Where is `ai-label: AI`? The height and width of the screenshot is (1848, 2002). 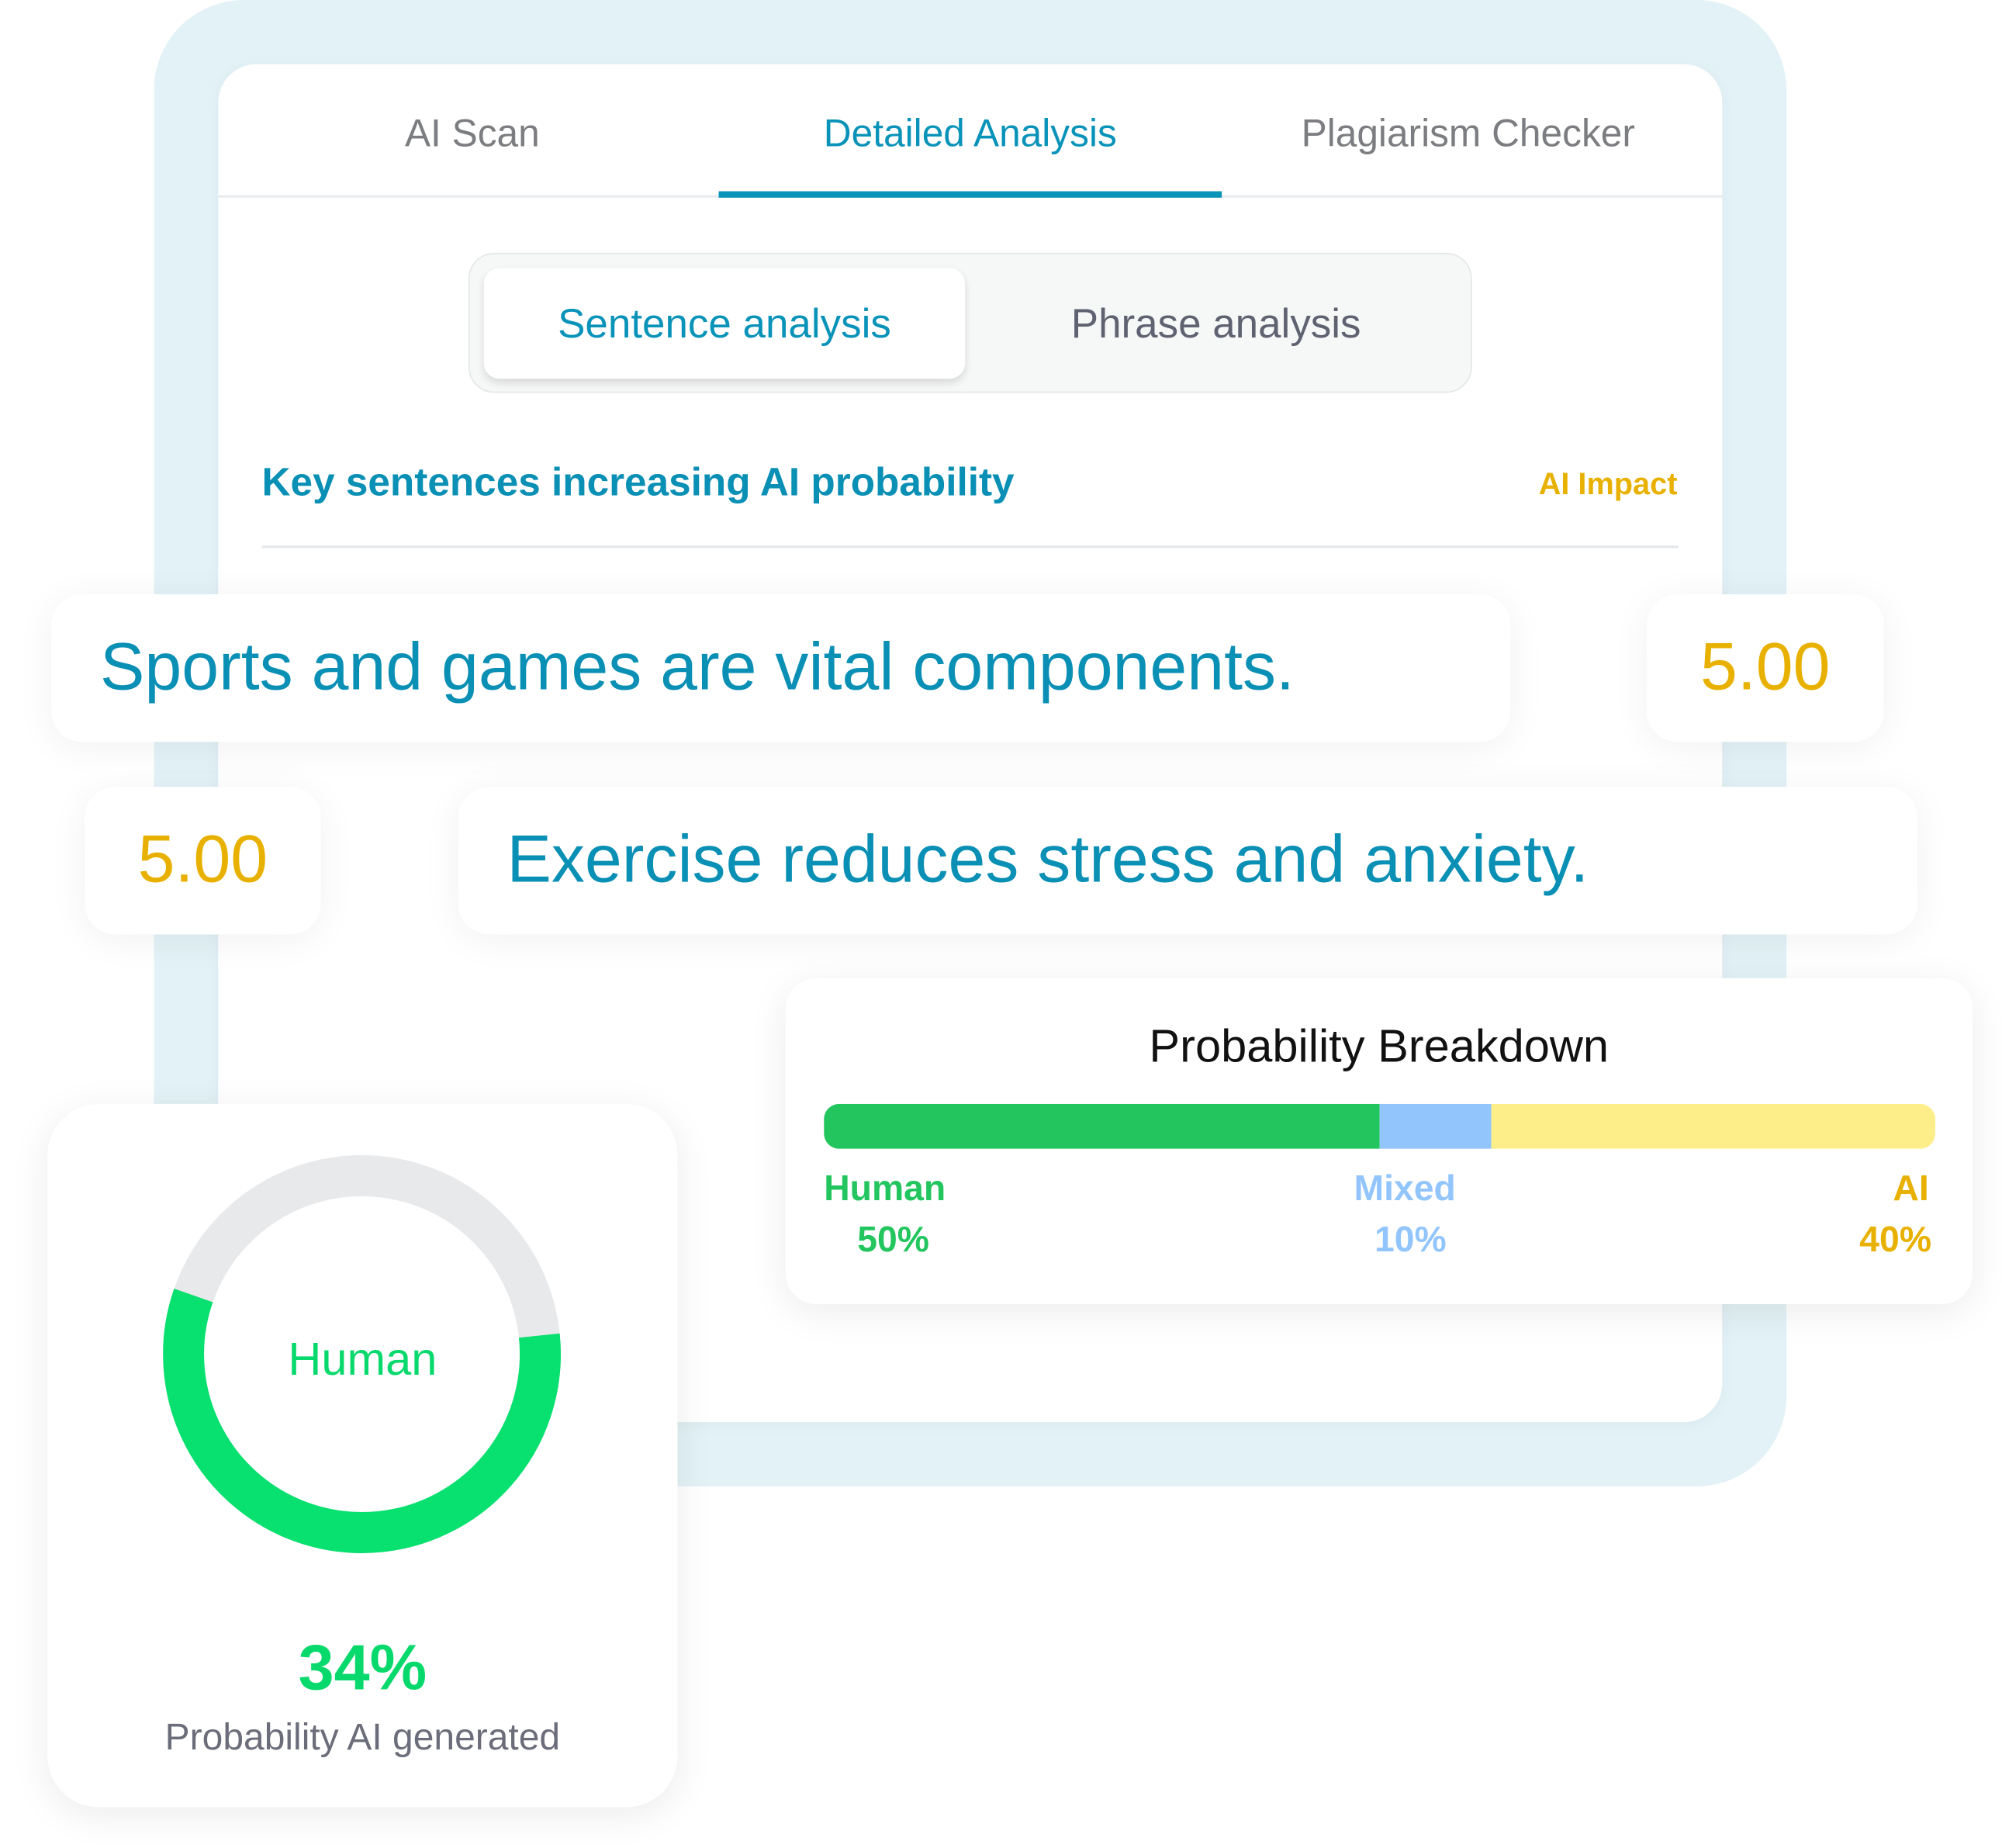
ai-label: AI is located at coordinates (1911, 1188).